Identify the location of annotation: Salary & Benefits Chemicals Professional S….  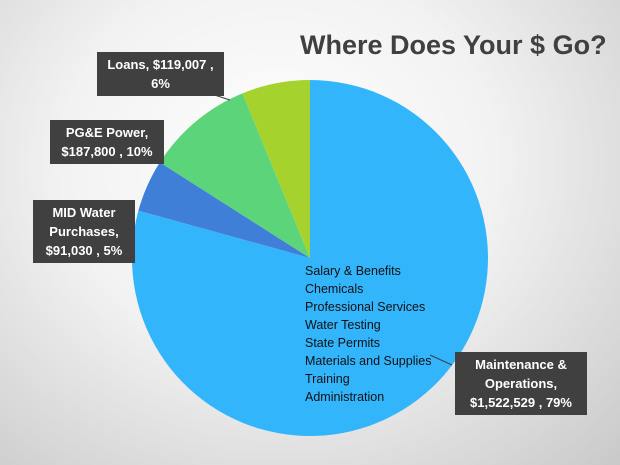
(368, 334).